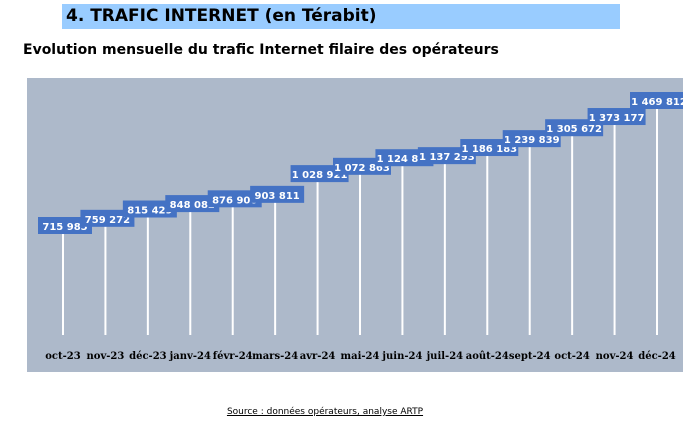  What do you see at coordinates (360, 356) in the screenshot?
I see `x-tick-label: mai-24` at bounding box center [360, 356].